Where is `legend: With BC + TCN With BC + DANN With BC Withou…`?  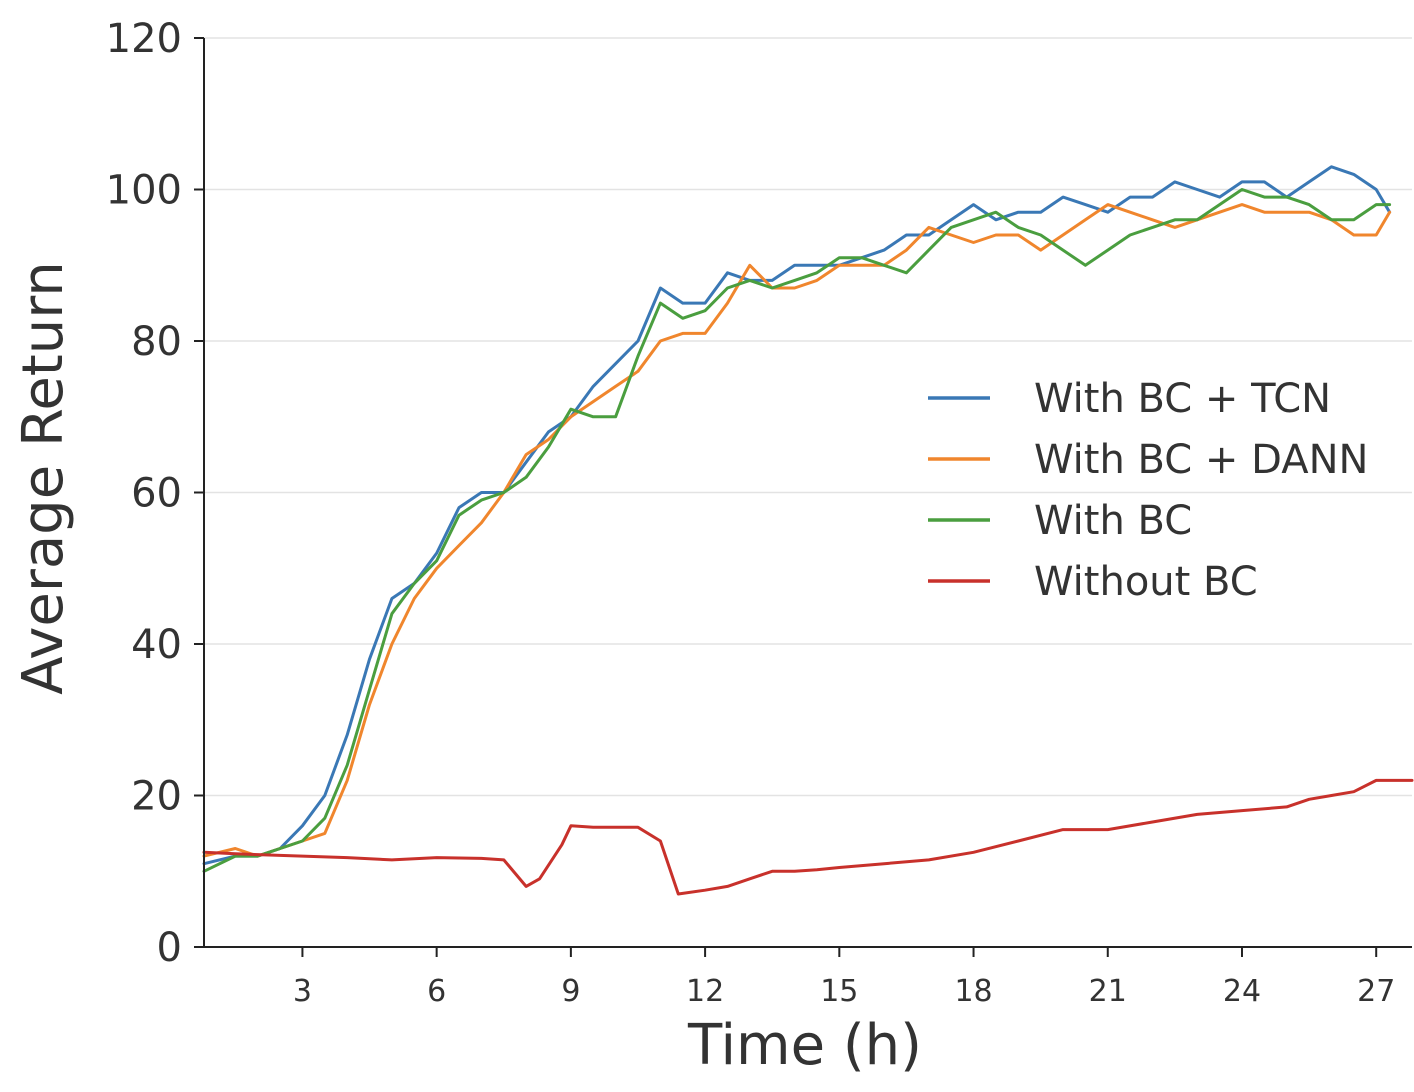 legend: With BC + TCN With BC + DANN With BC Withou… is located at coordinates (1148, 490).